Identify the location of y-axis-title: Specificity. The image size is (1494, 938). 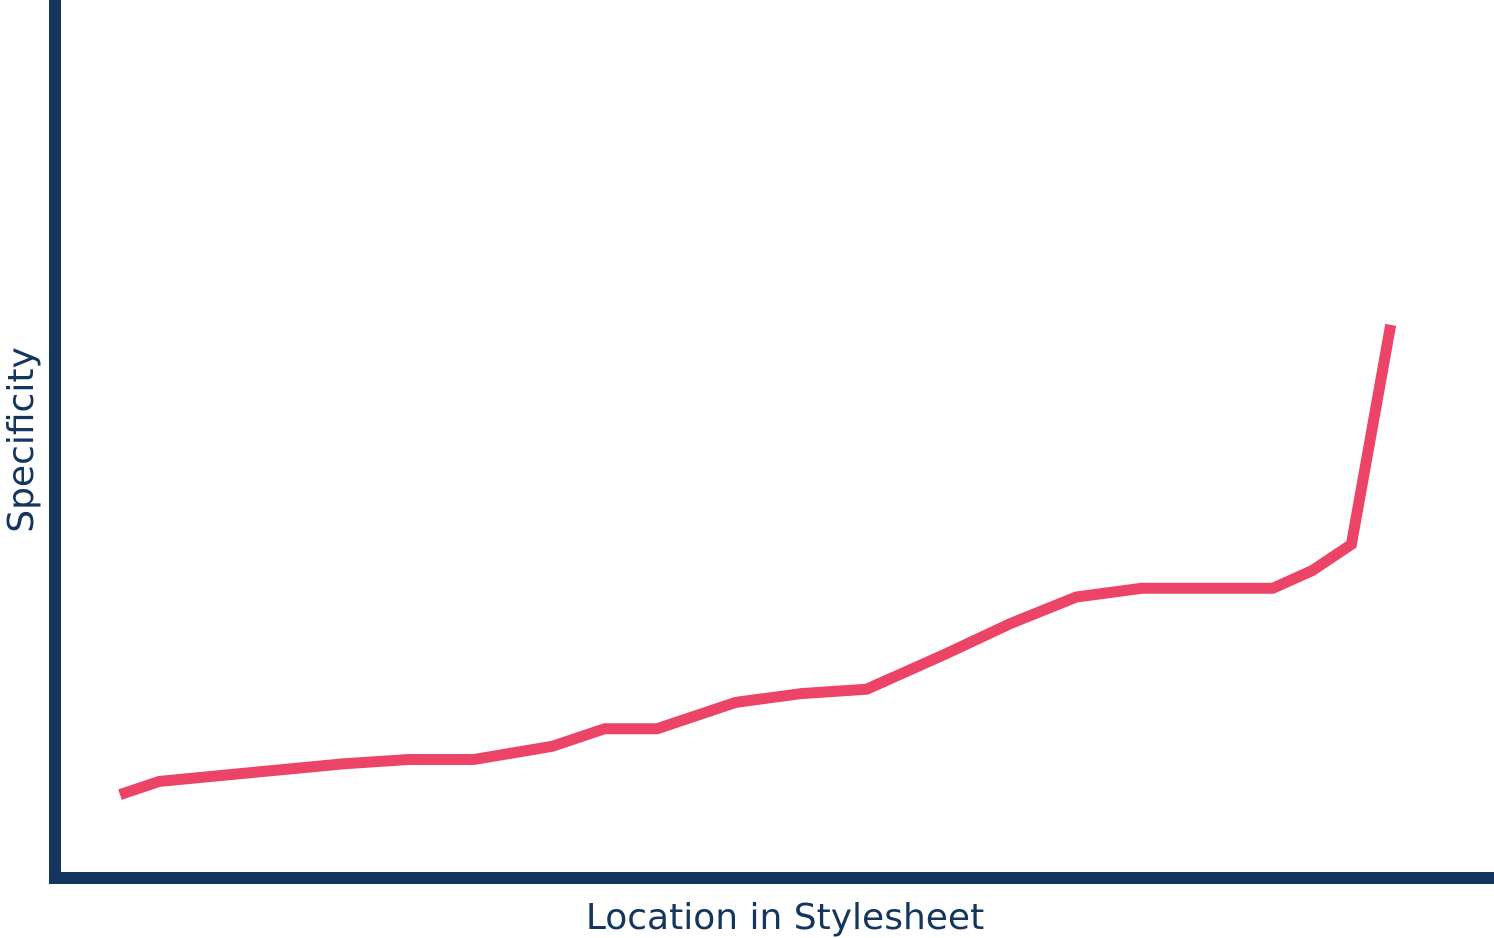
(21, 440).